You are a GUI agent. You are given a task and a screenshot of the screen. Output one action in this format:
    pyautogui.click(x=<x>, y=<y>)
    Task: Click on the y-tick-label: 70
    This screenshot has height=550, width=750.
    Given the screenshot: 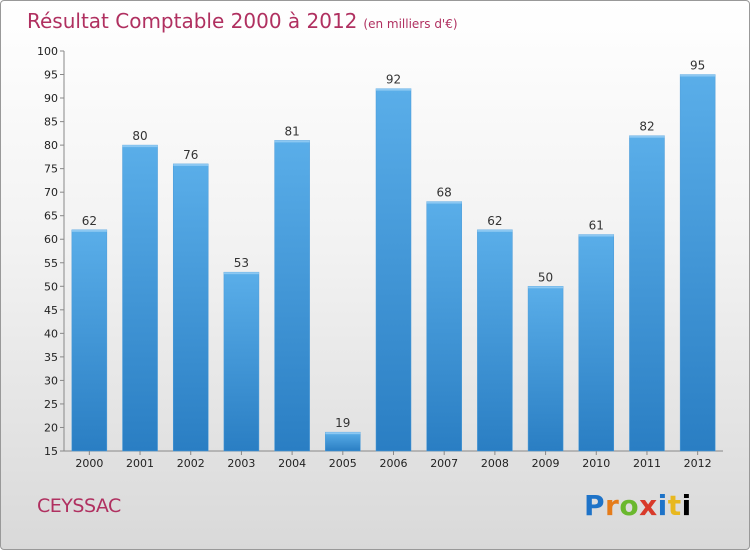 What is the action you would take?
    pyautogui.click(x=51, y=192)
    